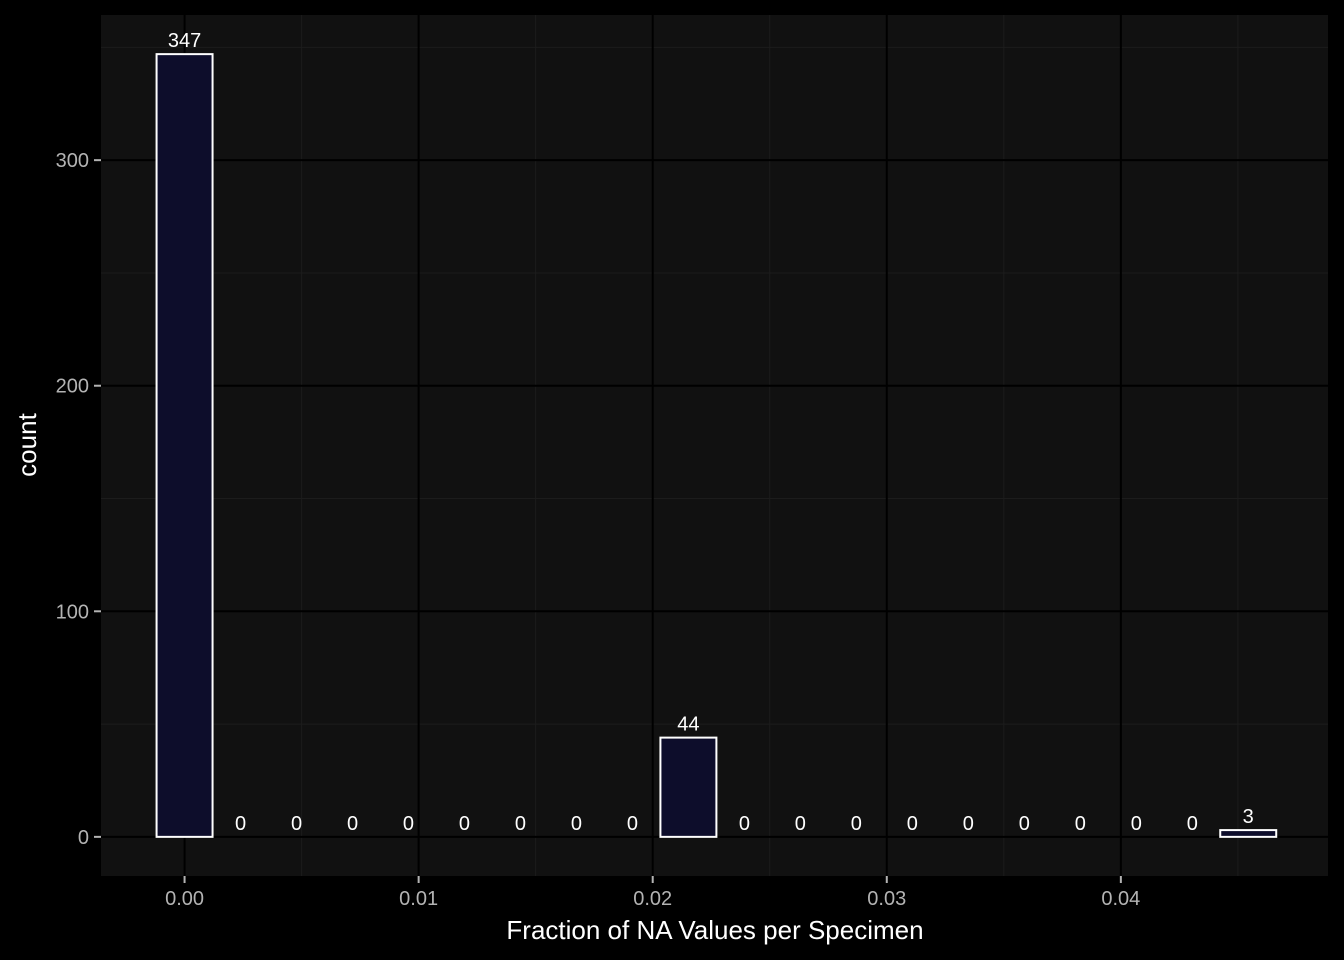 Image resolution: width=1344 pixels, height=960 pixels. I want to click on y-tick-label: 300, so click(72, 161).